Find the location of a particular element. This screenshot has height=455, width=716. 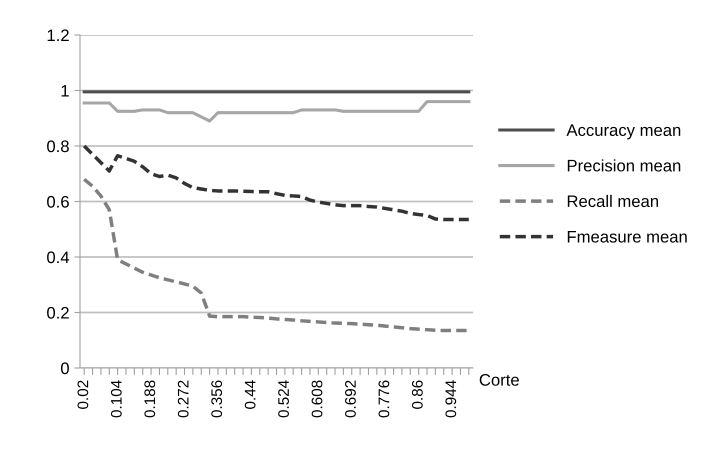

y-tick-label: 0.2 is located at coordinates (58, 312).